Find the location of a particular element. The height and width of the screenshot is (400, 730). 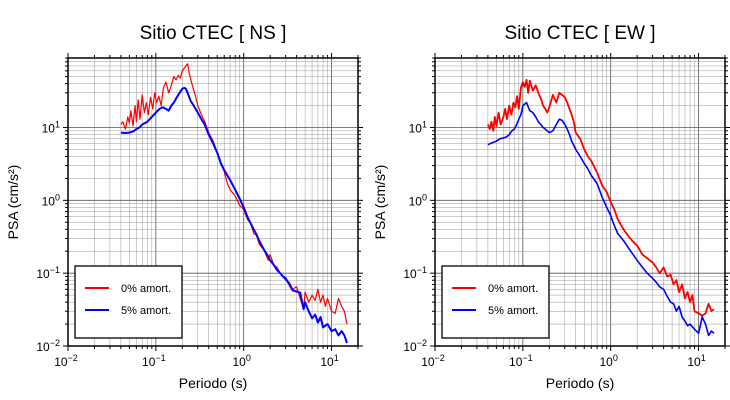

chart-title: Sitio CTEC [ NS ] is located at coordinates (213, 33).